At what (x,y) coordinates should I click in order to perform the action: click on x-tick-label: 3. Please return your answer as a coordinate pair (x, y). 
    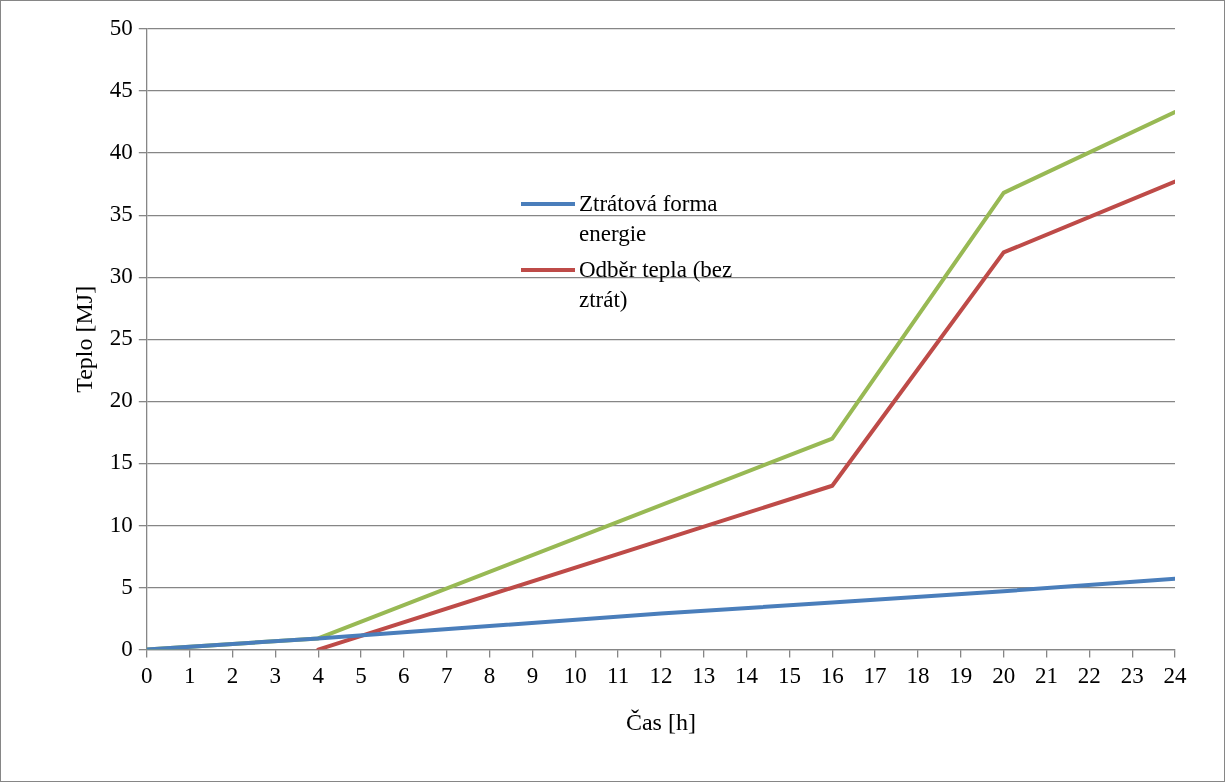
    Looking at the image, I should click on (275, 676).